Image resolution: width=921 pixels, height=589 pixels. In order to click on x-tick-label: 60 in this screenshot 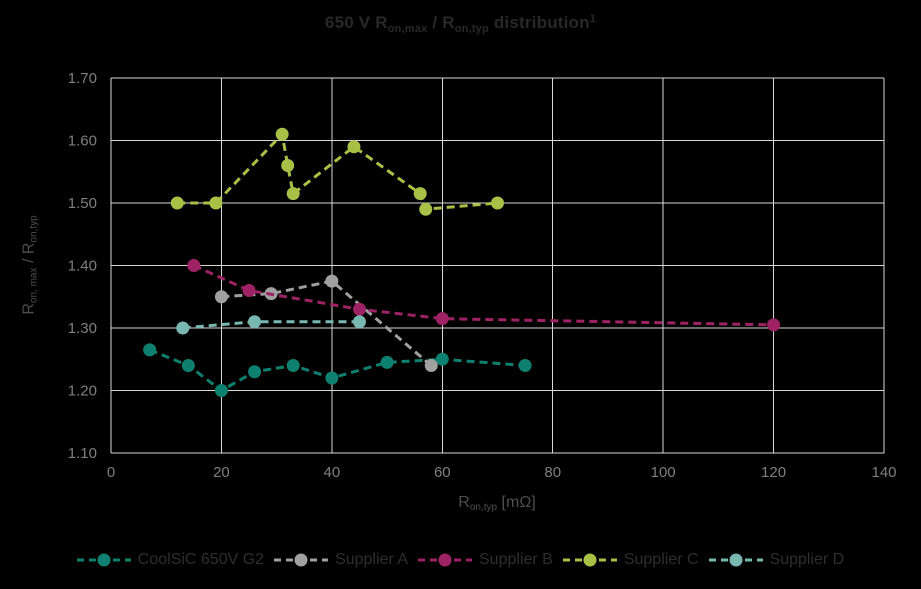, I will do `click(442, 472)`.